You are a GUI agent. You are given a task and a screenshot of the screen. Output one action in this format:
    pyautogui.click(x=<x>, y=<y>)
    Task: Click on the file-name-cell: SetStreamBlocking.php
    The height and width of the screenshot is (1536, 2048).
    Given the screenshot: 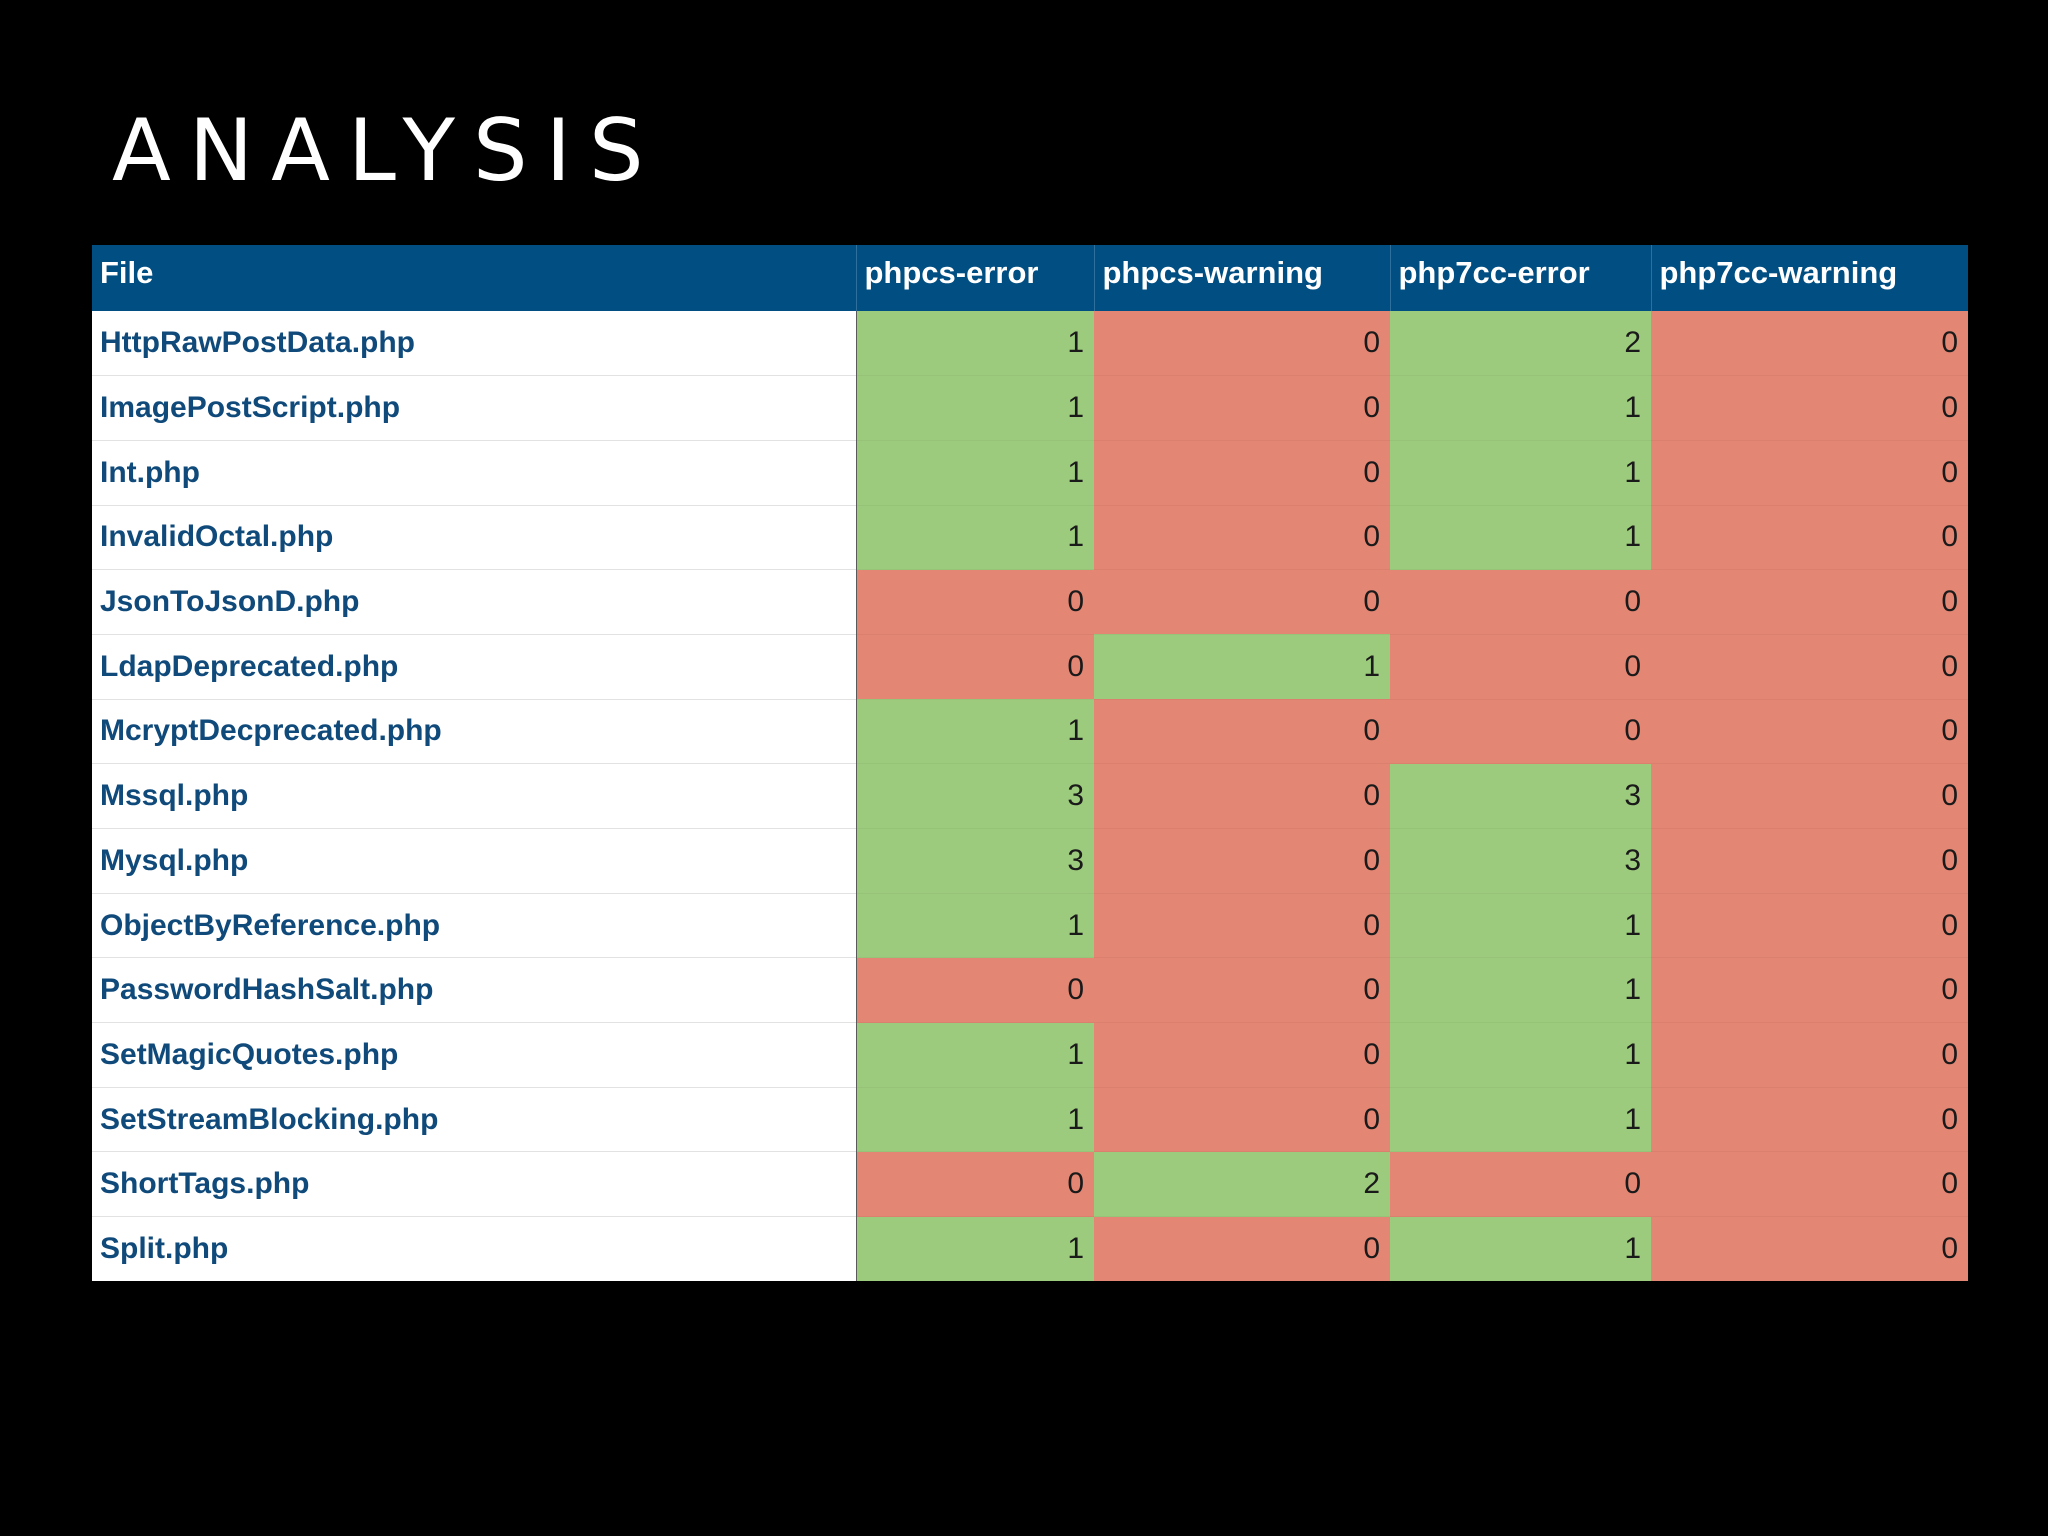 What is the action you would take?
    pyautogui.click(x=474, y=1119)
    